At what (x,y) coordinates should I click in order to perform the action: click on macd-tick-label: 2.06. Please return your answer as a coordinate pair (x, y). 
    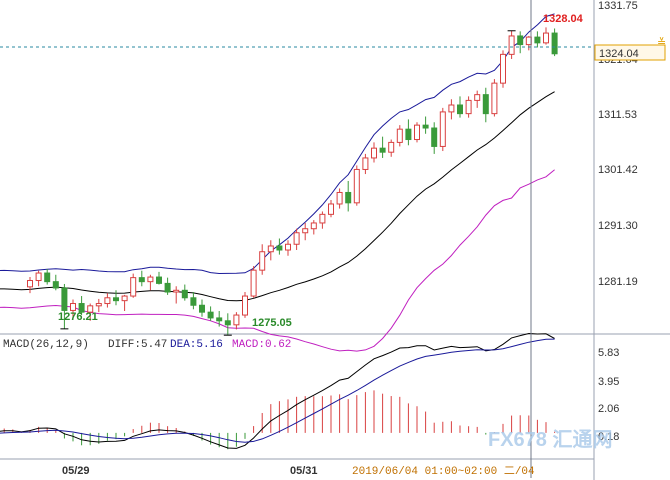
    Looking at the image, I should click on (608, 409).